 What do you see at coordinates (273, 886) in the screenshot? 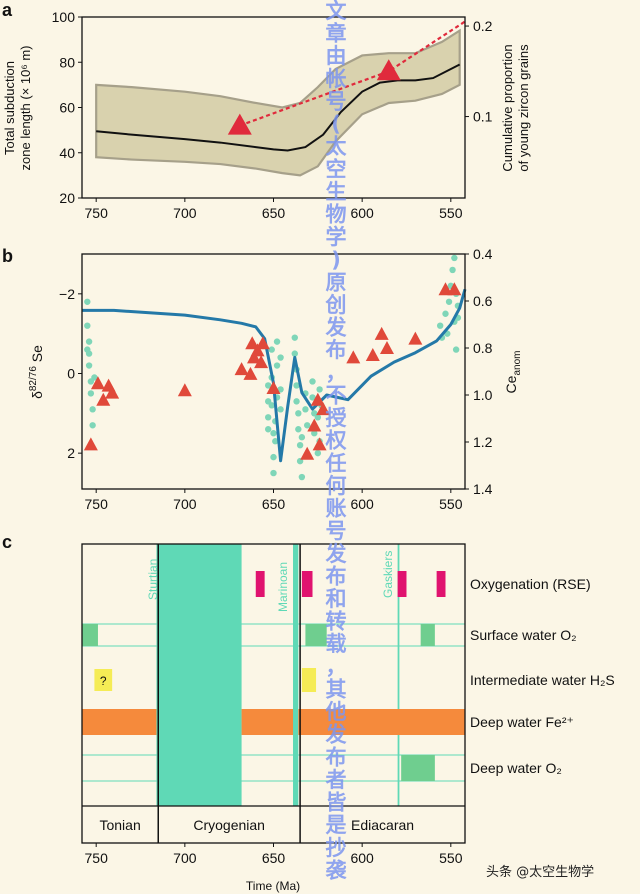
I see `x-axis-label: Time (Ma)` at bounding box center [273, 886].